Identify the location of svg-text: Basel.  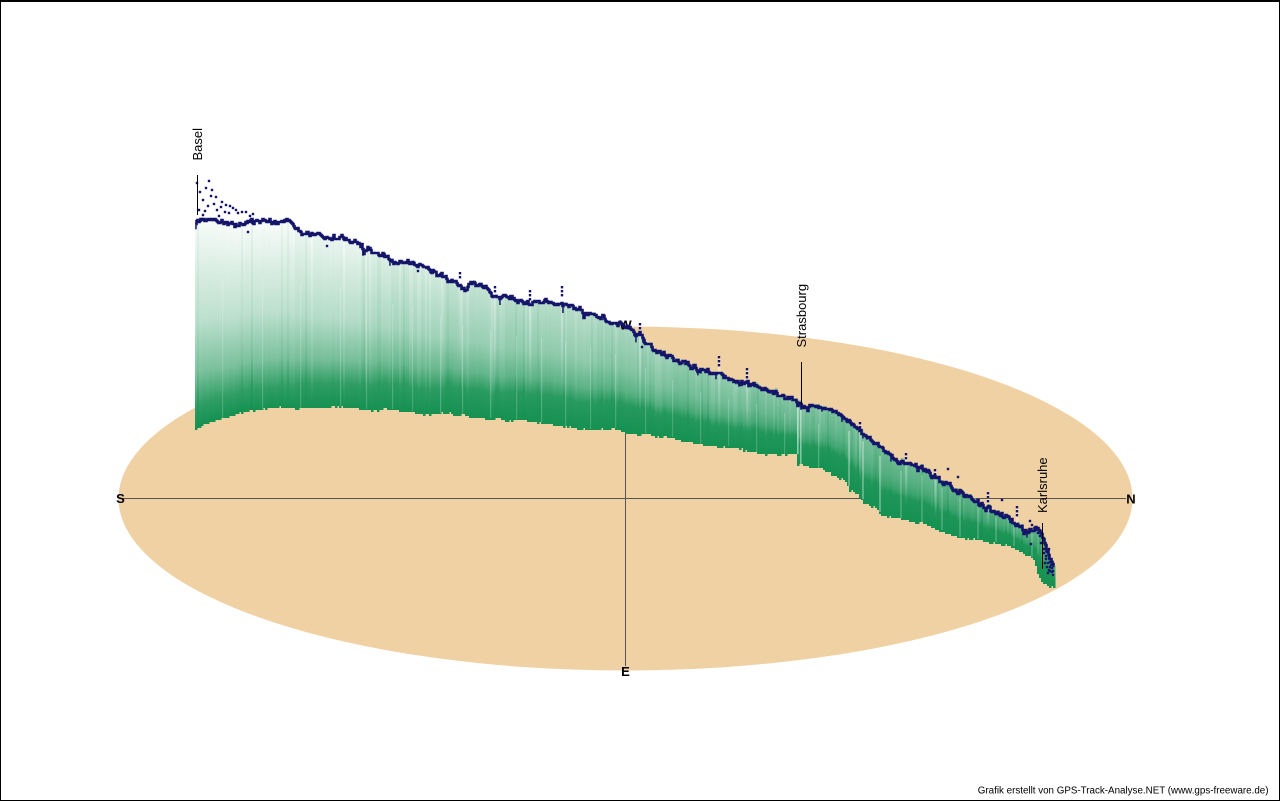
(197, 144).